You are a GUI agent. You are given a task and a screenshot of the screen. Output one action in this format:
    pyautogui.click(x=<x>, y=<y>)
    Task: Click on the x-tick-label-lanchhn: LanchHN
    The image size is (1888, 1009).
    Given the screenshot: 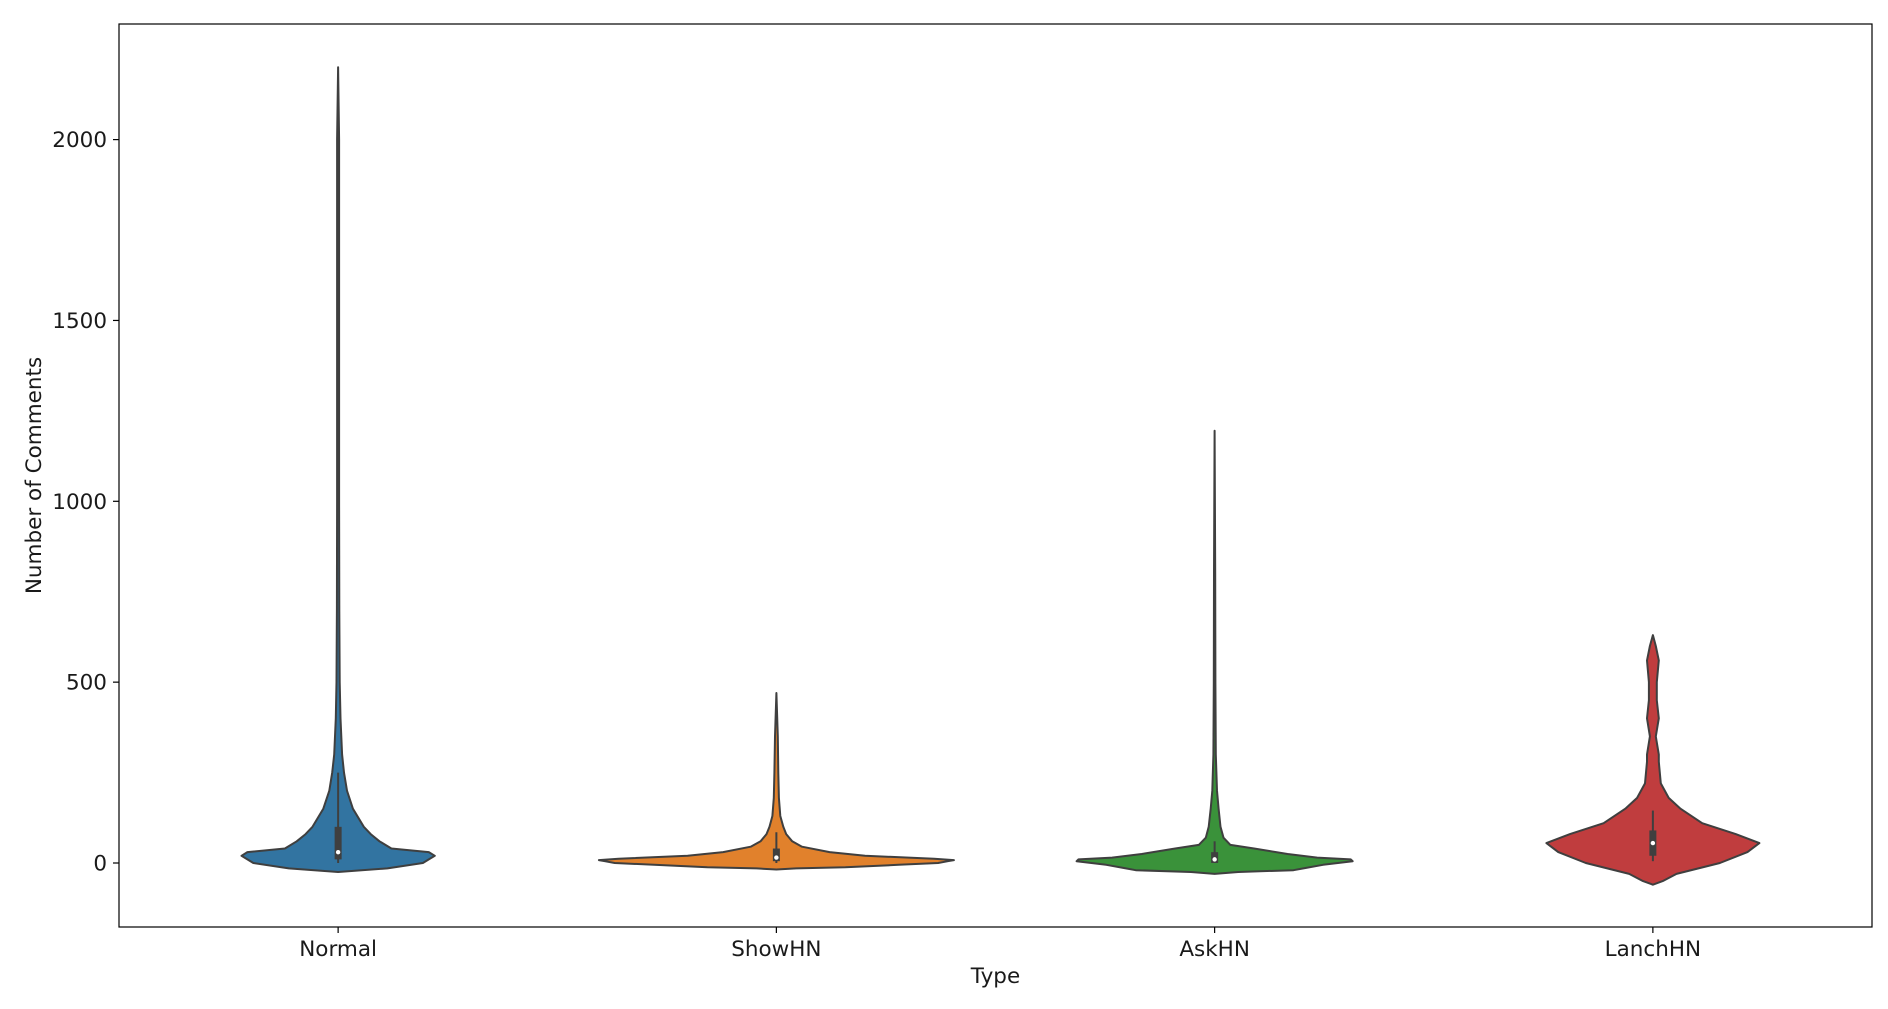 What is the action you would take?
    pyautogui.click(x=1653, y=949)
    